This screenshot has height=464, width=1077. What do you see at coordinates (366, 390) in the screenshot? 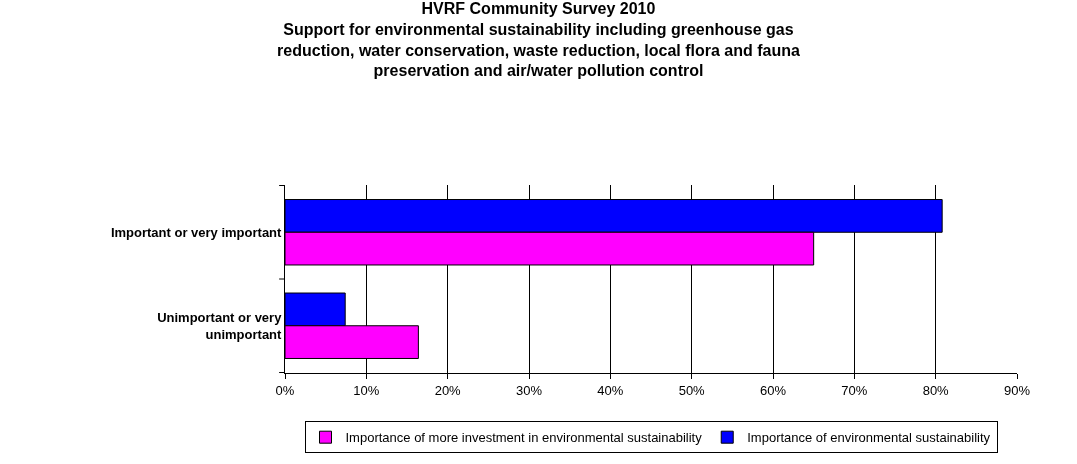
I see `x-tick-label: 10%` at bounding box center [366, 390].